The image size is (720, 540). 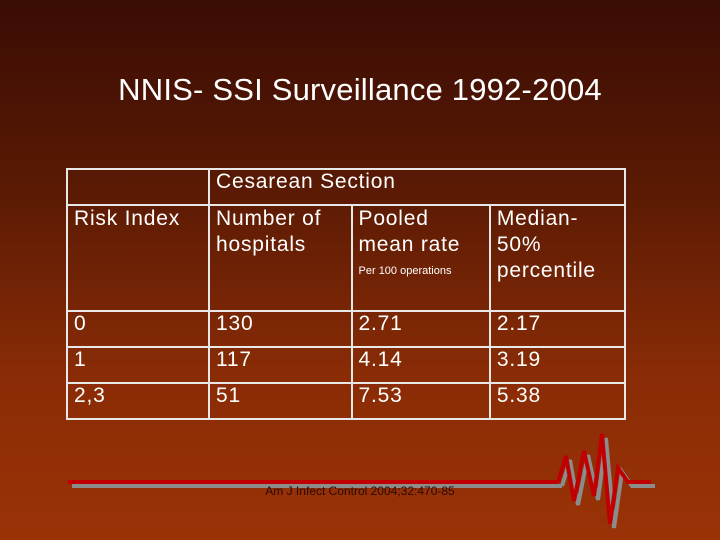 I want to click on table-span-header-row: Cesarean Section, so click(x=346, y=187).